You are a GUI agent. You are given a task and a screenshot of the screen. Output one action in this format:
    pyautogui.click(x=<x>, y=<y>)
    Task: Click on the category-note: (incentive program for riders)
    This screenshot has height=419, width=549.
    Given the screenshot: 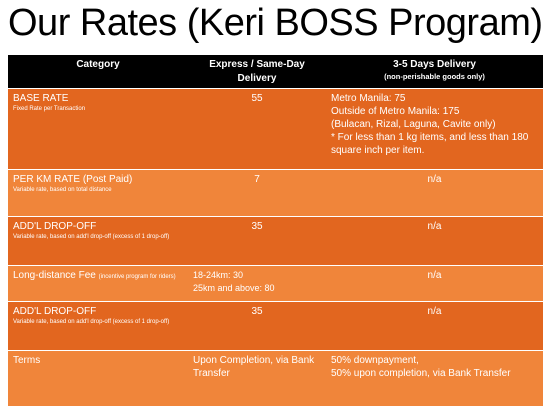 What is the action you would take?
    pyautogui.click(x=137, y=277)
    